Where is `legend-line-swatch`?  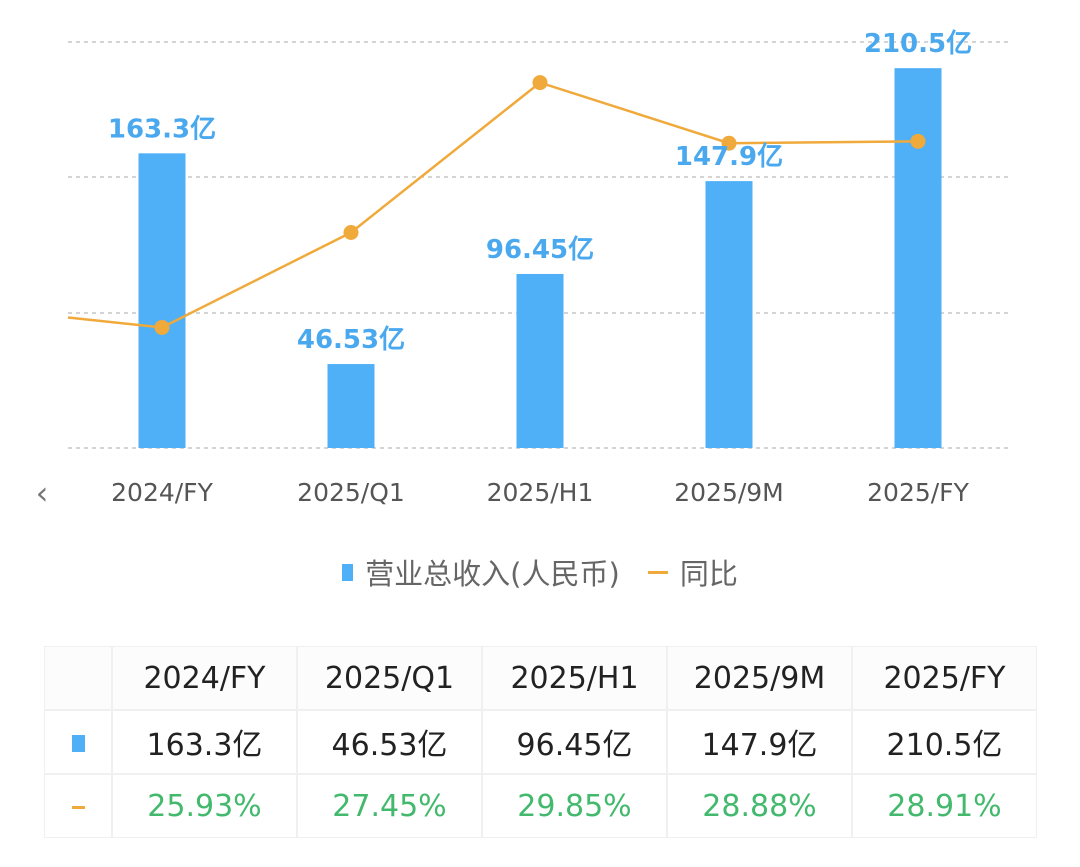 legend-line-swatch is located at coordinates (657, 572).